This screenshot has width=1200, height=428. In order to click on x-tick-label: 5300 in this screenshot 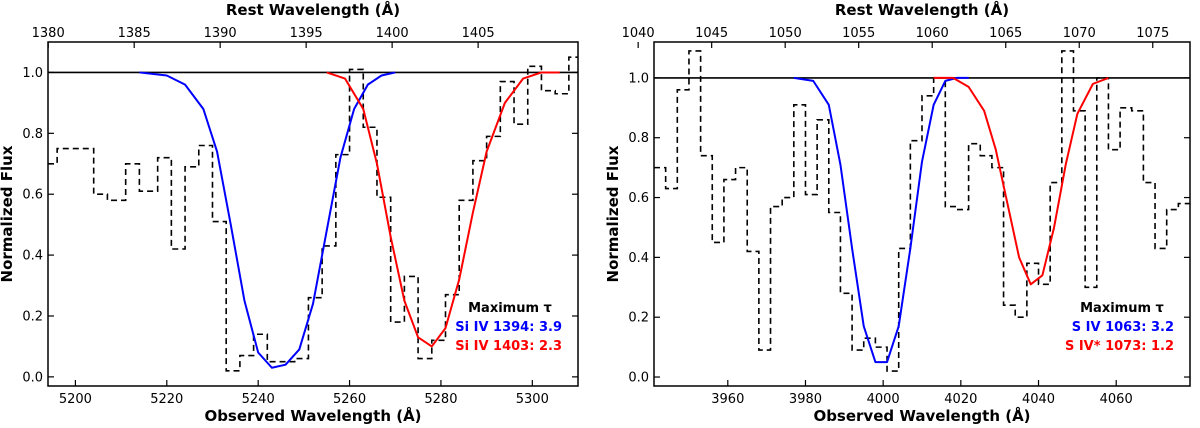, I will do `click(532, 399)`.